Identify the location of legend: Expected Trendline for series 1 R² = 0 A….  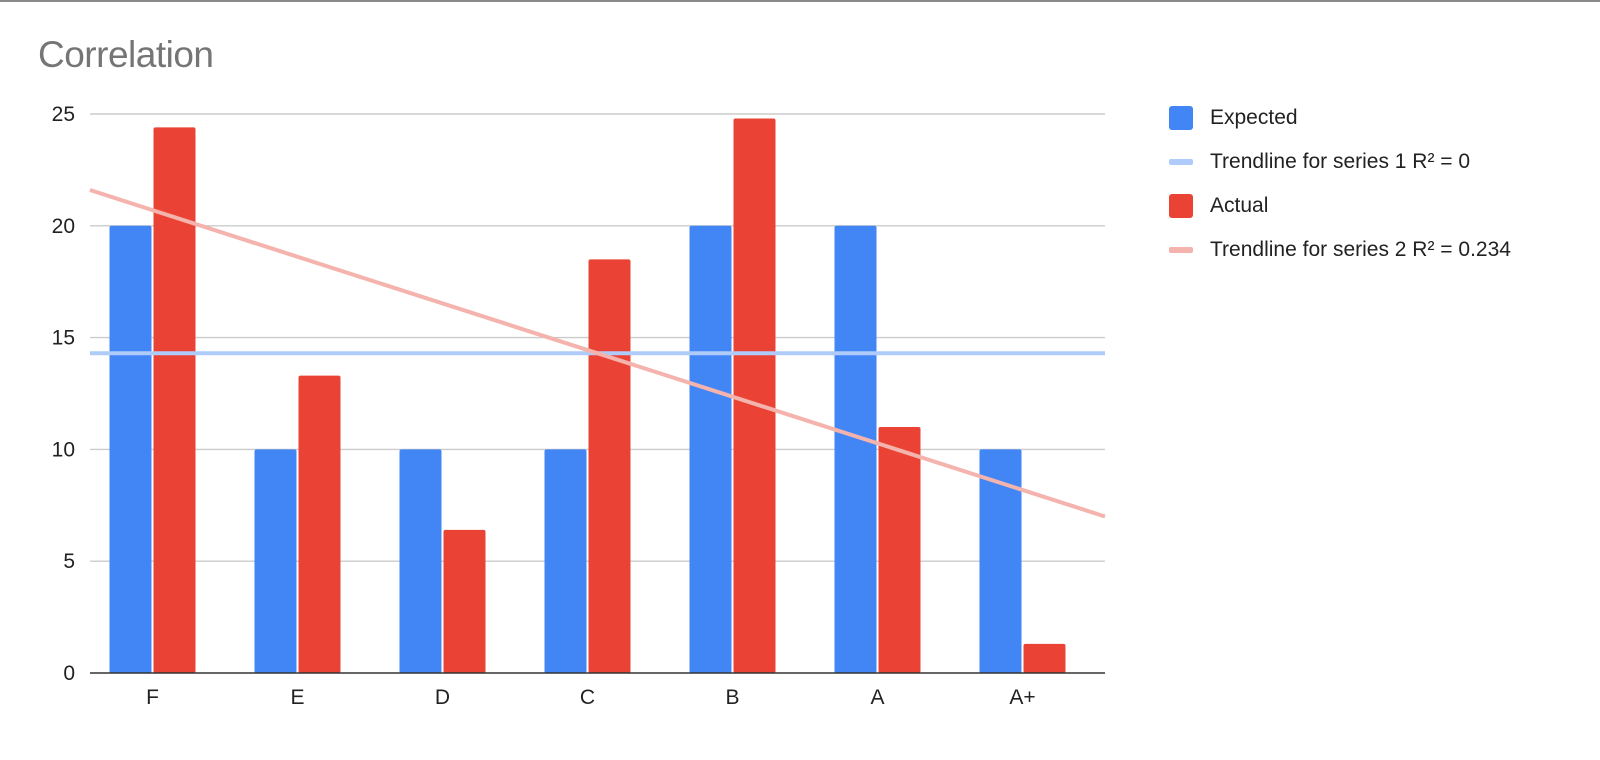
(1379, 184).